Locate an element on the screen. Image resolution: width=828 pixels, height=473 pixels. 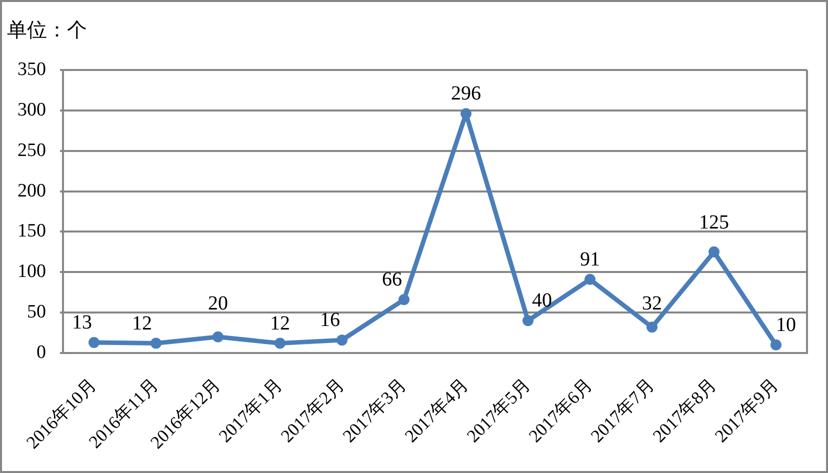
data-label: 91 is located at coordinates (590, 259).